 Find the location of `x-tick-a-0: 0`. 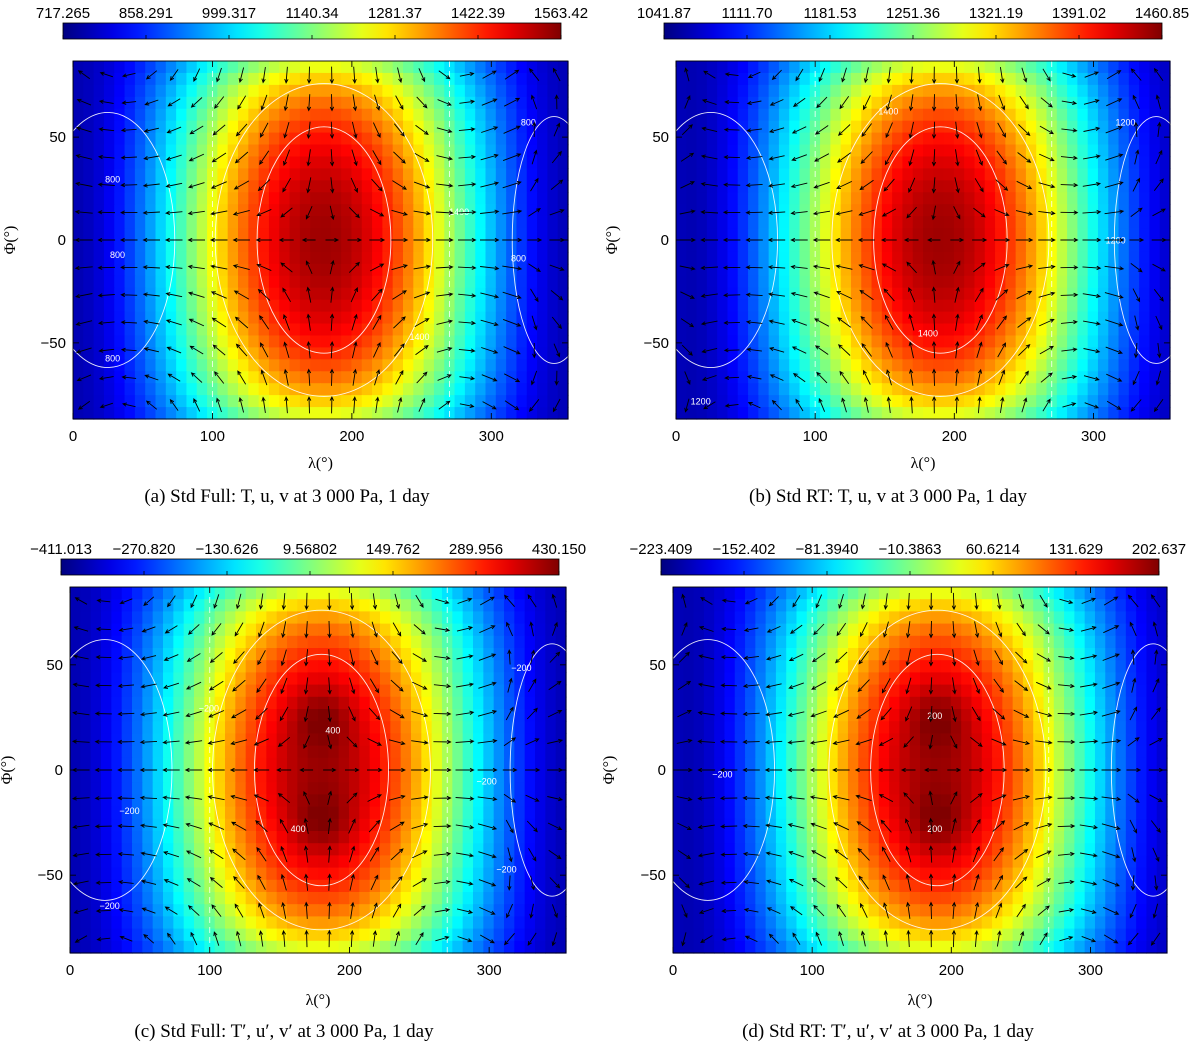

x-tick-a-0: 0 is located at coordinates (73, 436).